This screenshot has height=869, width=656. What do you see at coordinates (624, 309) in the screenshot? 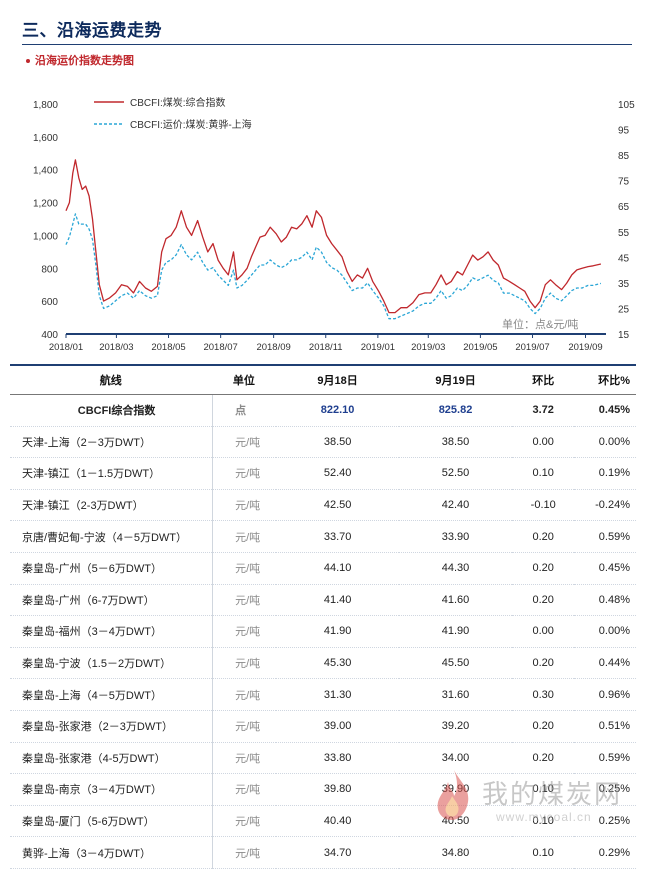
I see `right-tick-label: 25` at bounding box center [624, 309].